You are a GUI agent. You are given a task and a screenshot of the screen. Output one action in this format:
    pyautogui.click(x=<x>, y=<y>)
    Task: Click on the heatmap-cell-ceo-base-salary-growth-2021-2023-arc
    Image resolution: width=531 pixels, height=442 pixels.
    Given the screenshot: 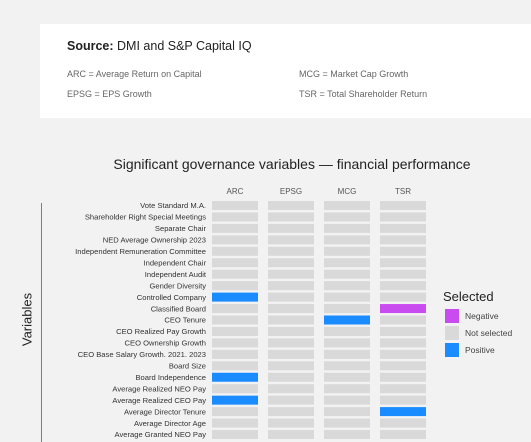 What is the action you would take?
    pyautogui.click(x=235, y=354)
    